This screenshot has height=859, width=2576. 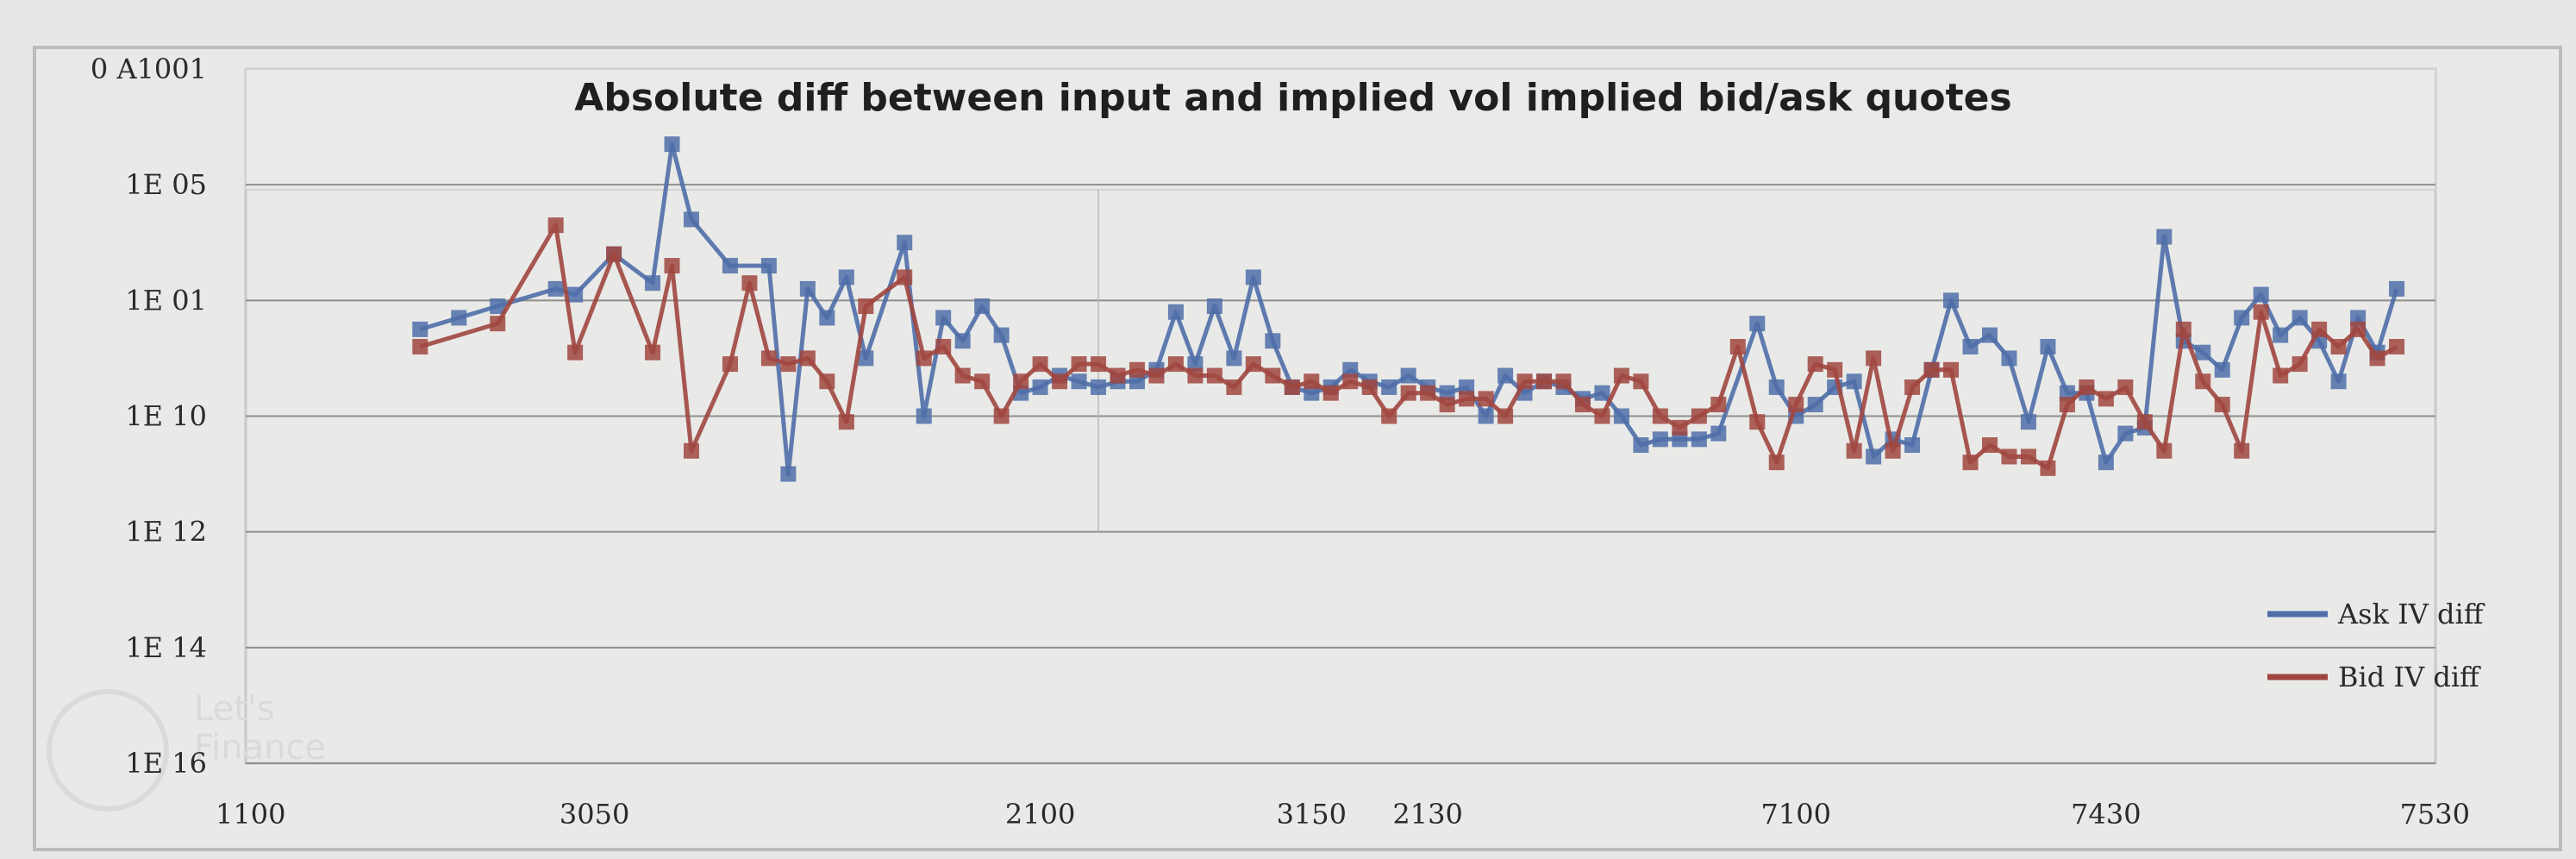 What do you see at coordinates (1040, 814) in the screenshot?
I see `x-tick-label-2: 2100` at bounding box center [1040, 814].